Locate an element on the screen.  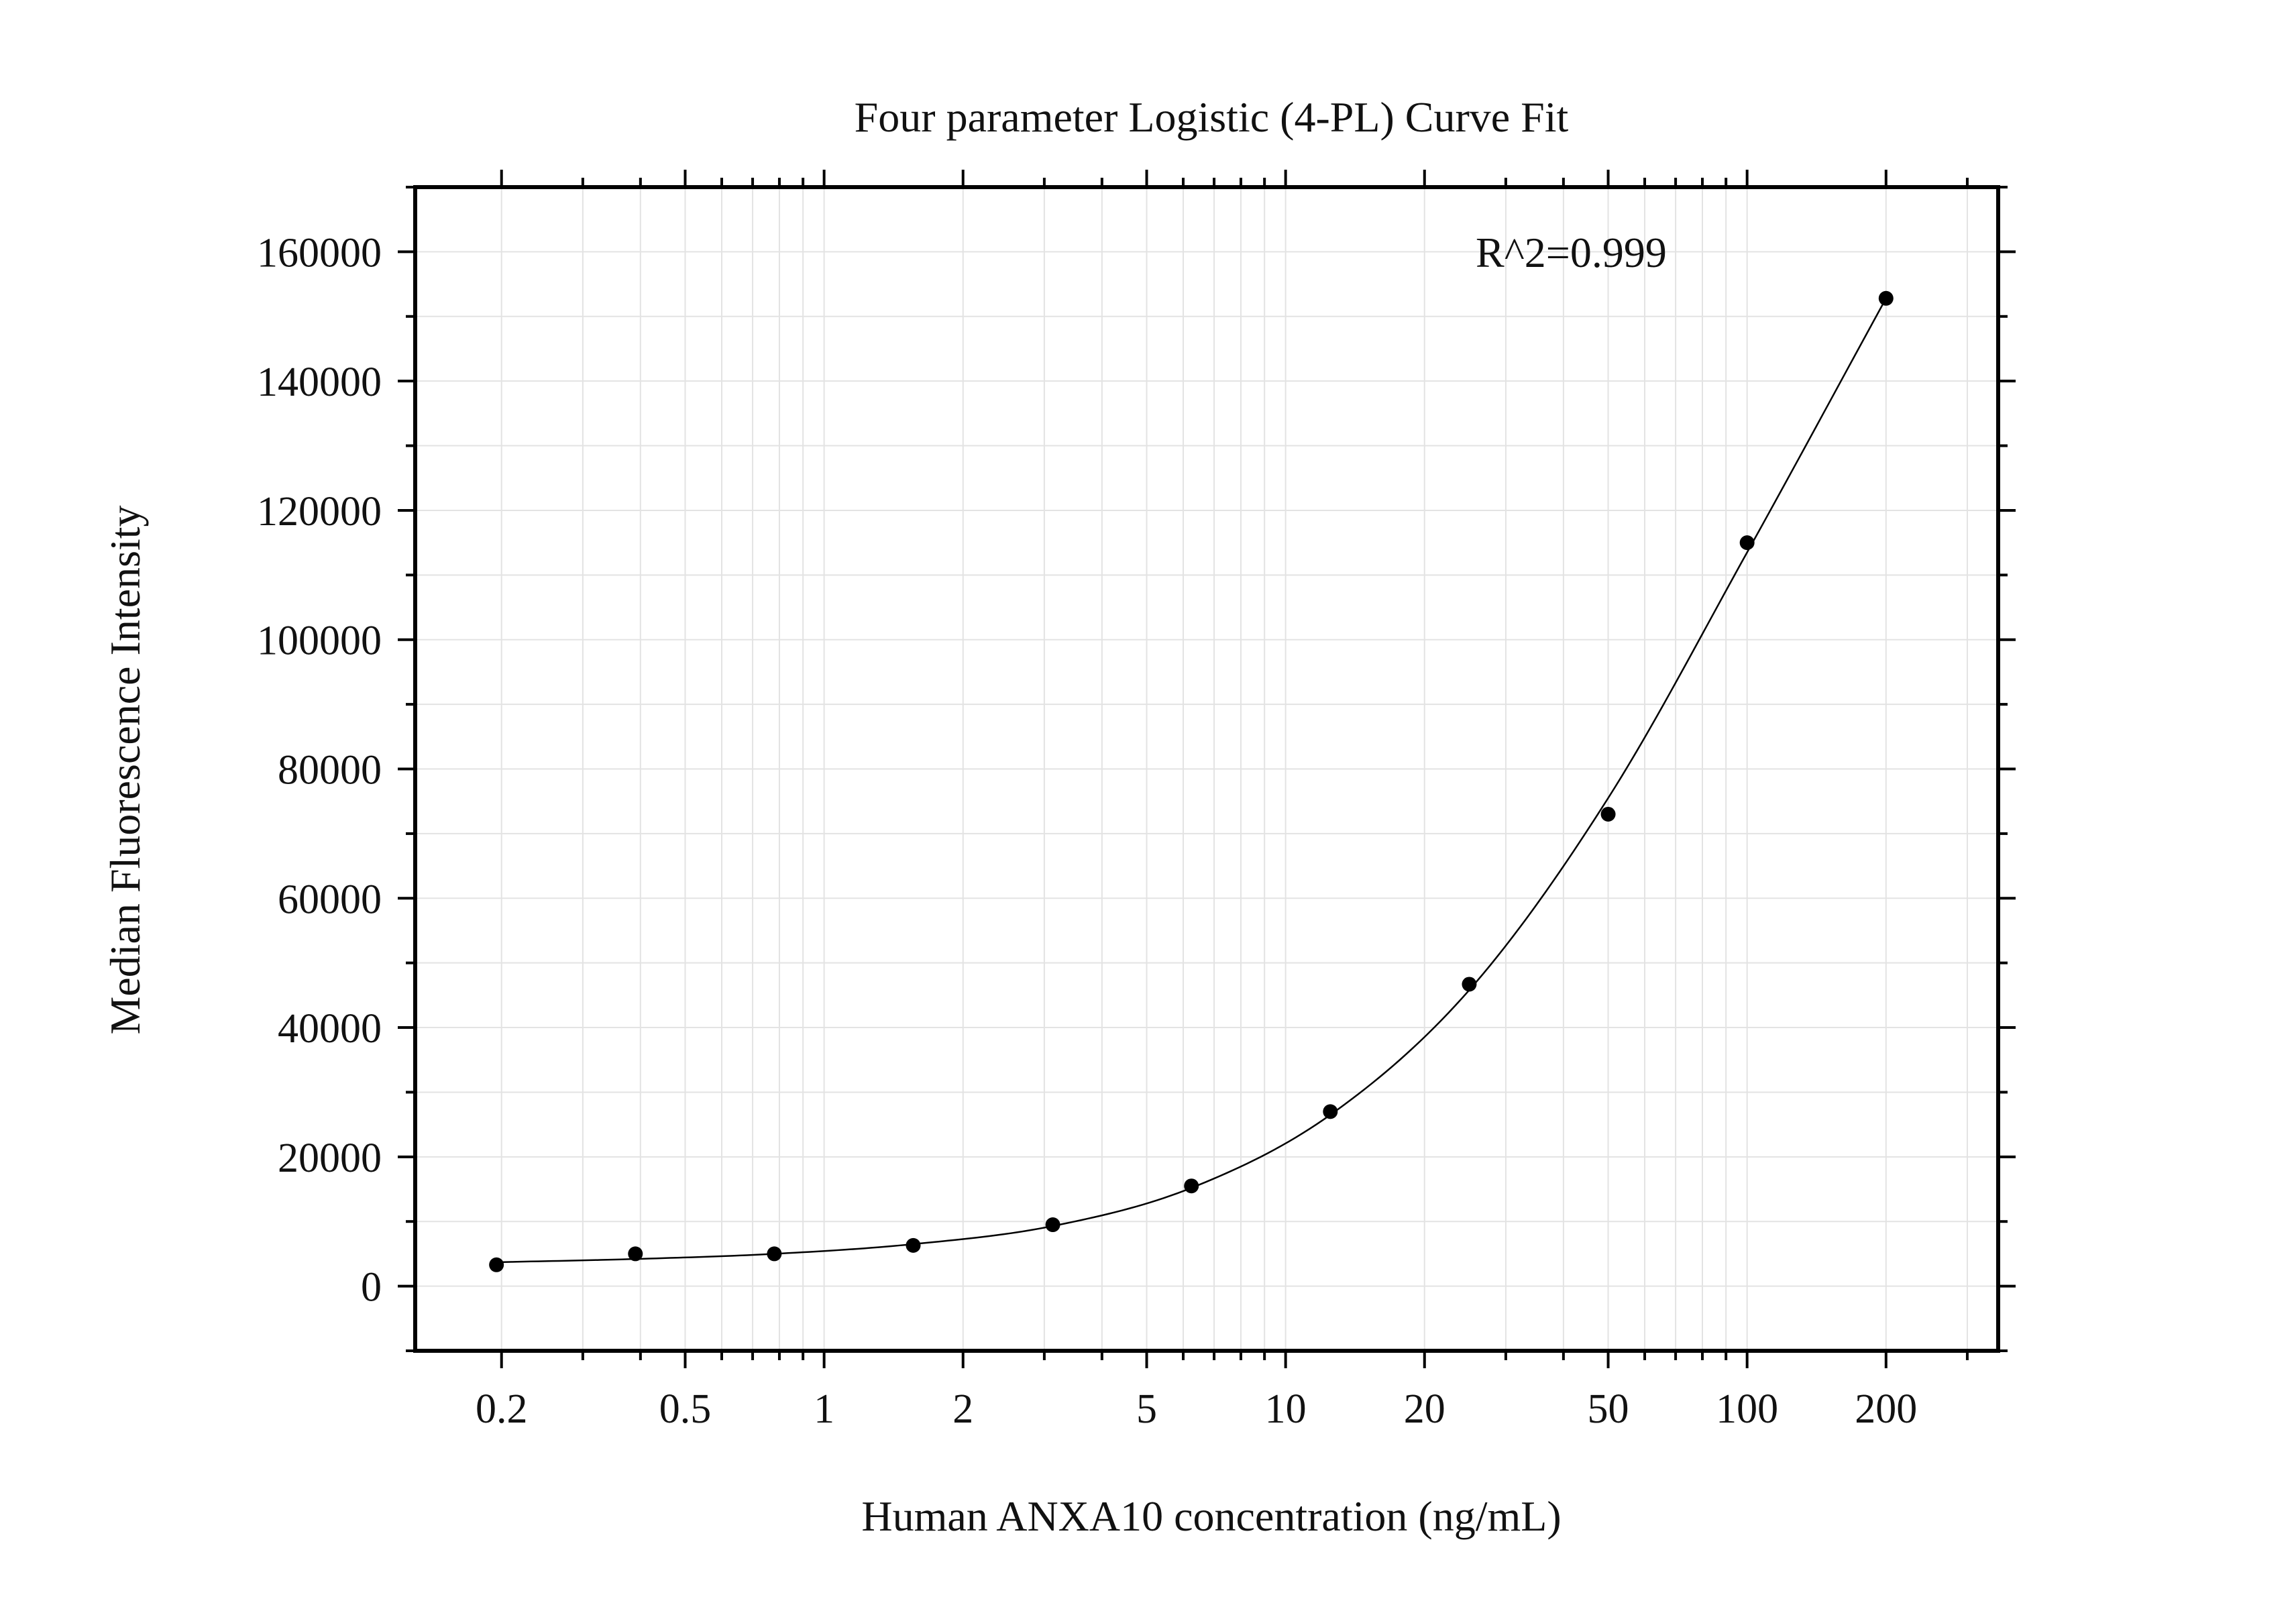
x-tick-label: 200 is located at coordinates (1886, 1409).